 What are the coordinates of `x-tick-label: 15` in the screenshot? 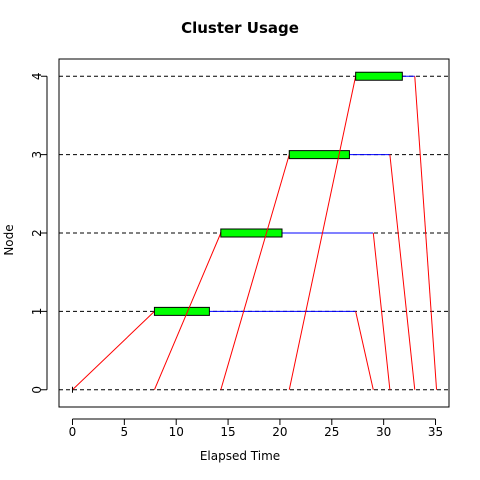 It's located at (227, 432).